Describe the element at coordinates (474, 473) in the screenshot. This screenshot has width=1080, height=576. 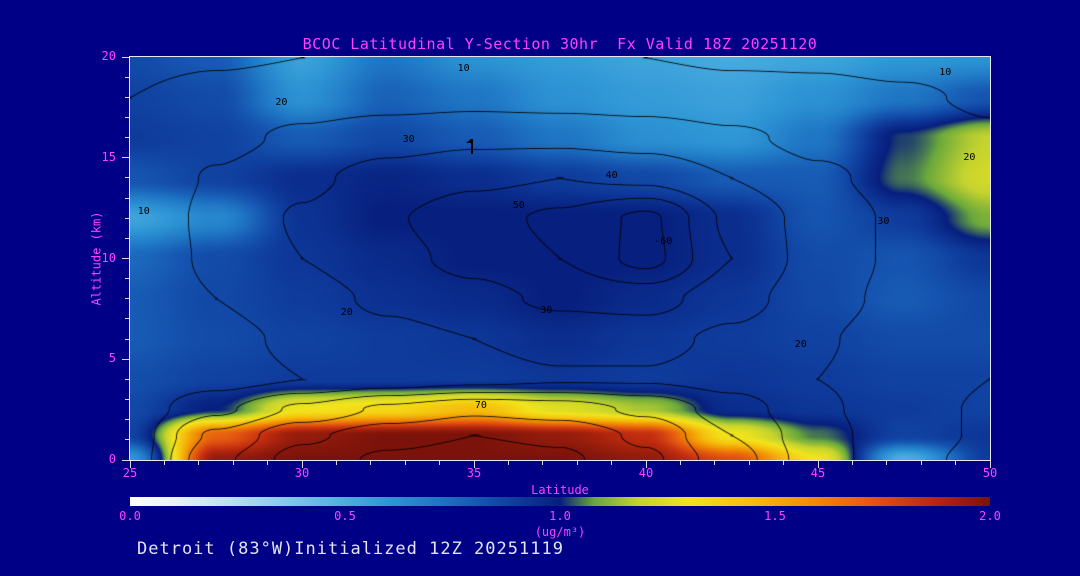
I see `x-tick-label: 35` at that location.